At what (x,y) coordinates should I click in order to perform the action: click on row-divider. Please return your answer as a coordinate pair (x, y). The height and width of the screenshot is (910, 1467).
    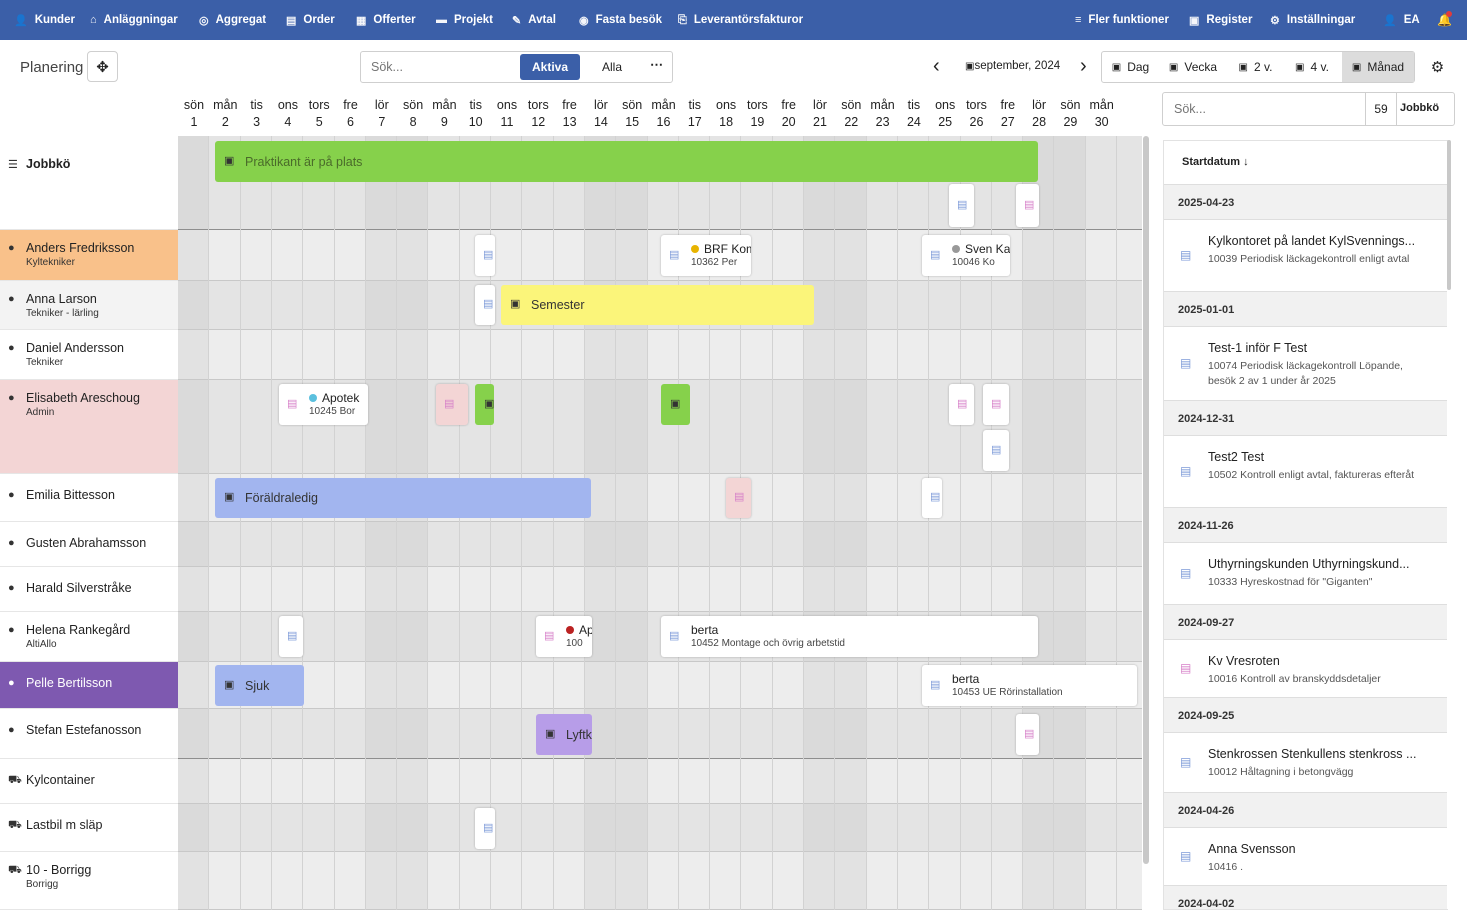
    Looking at the image, I should click on (660, 379).